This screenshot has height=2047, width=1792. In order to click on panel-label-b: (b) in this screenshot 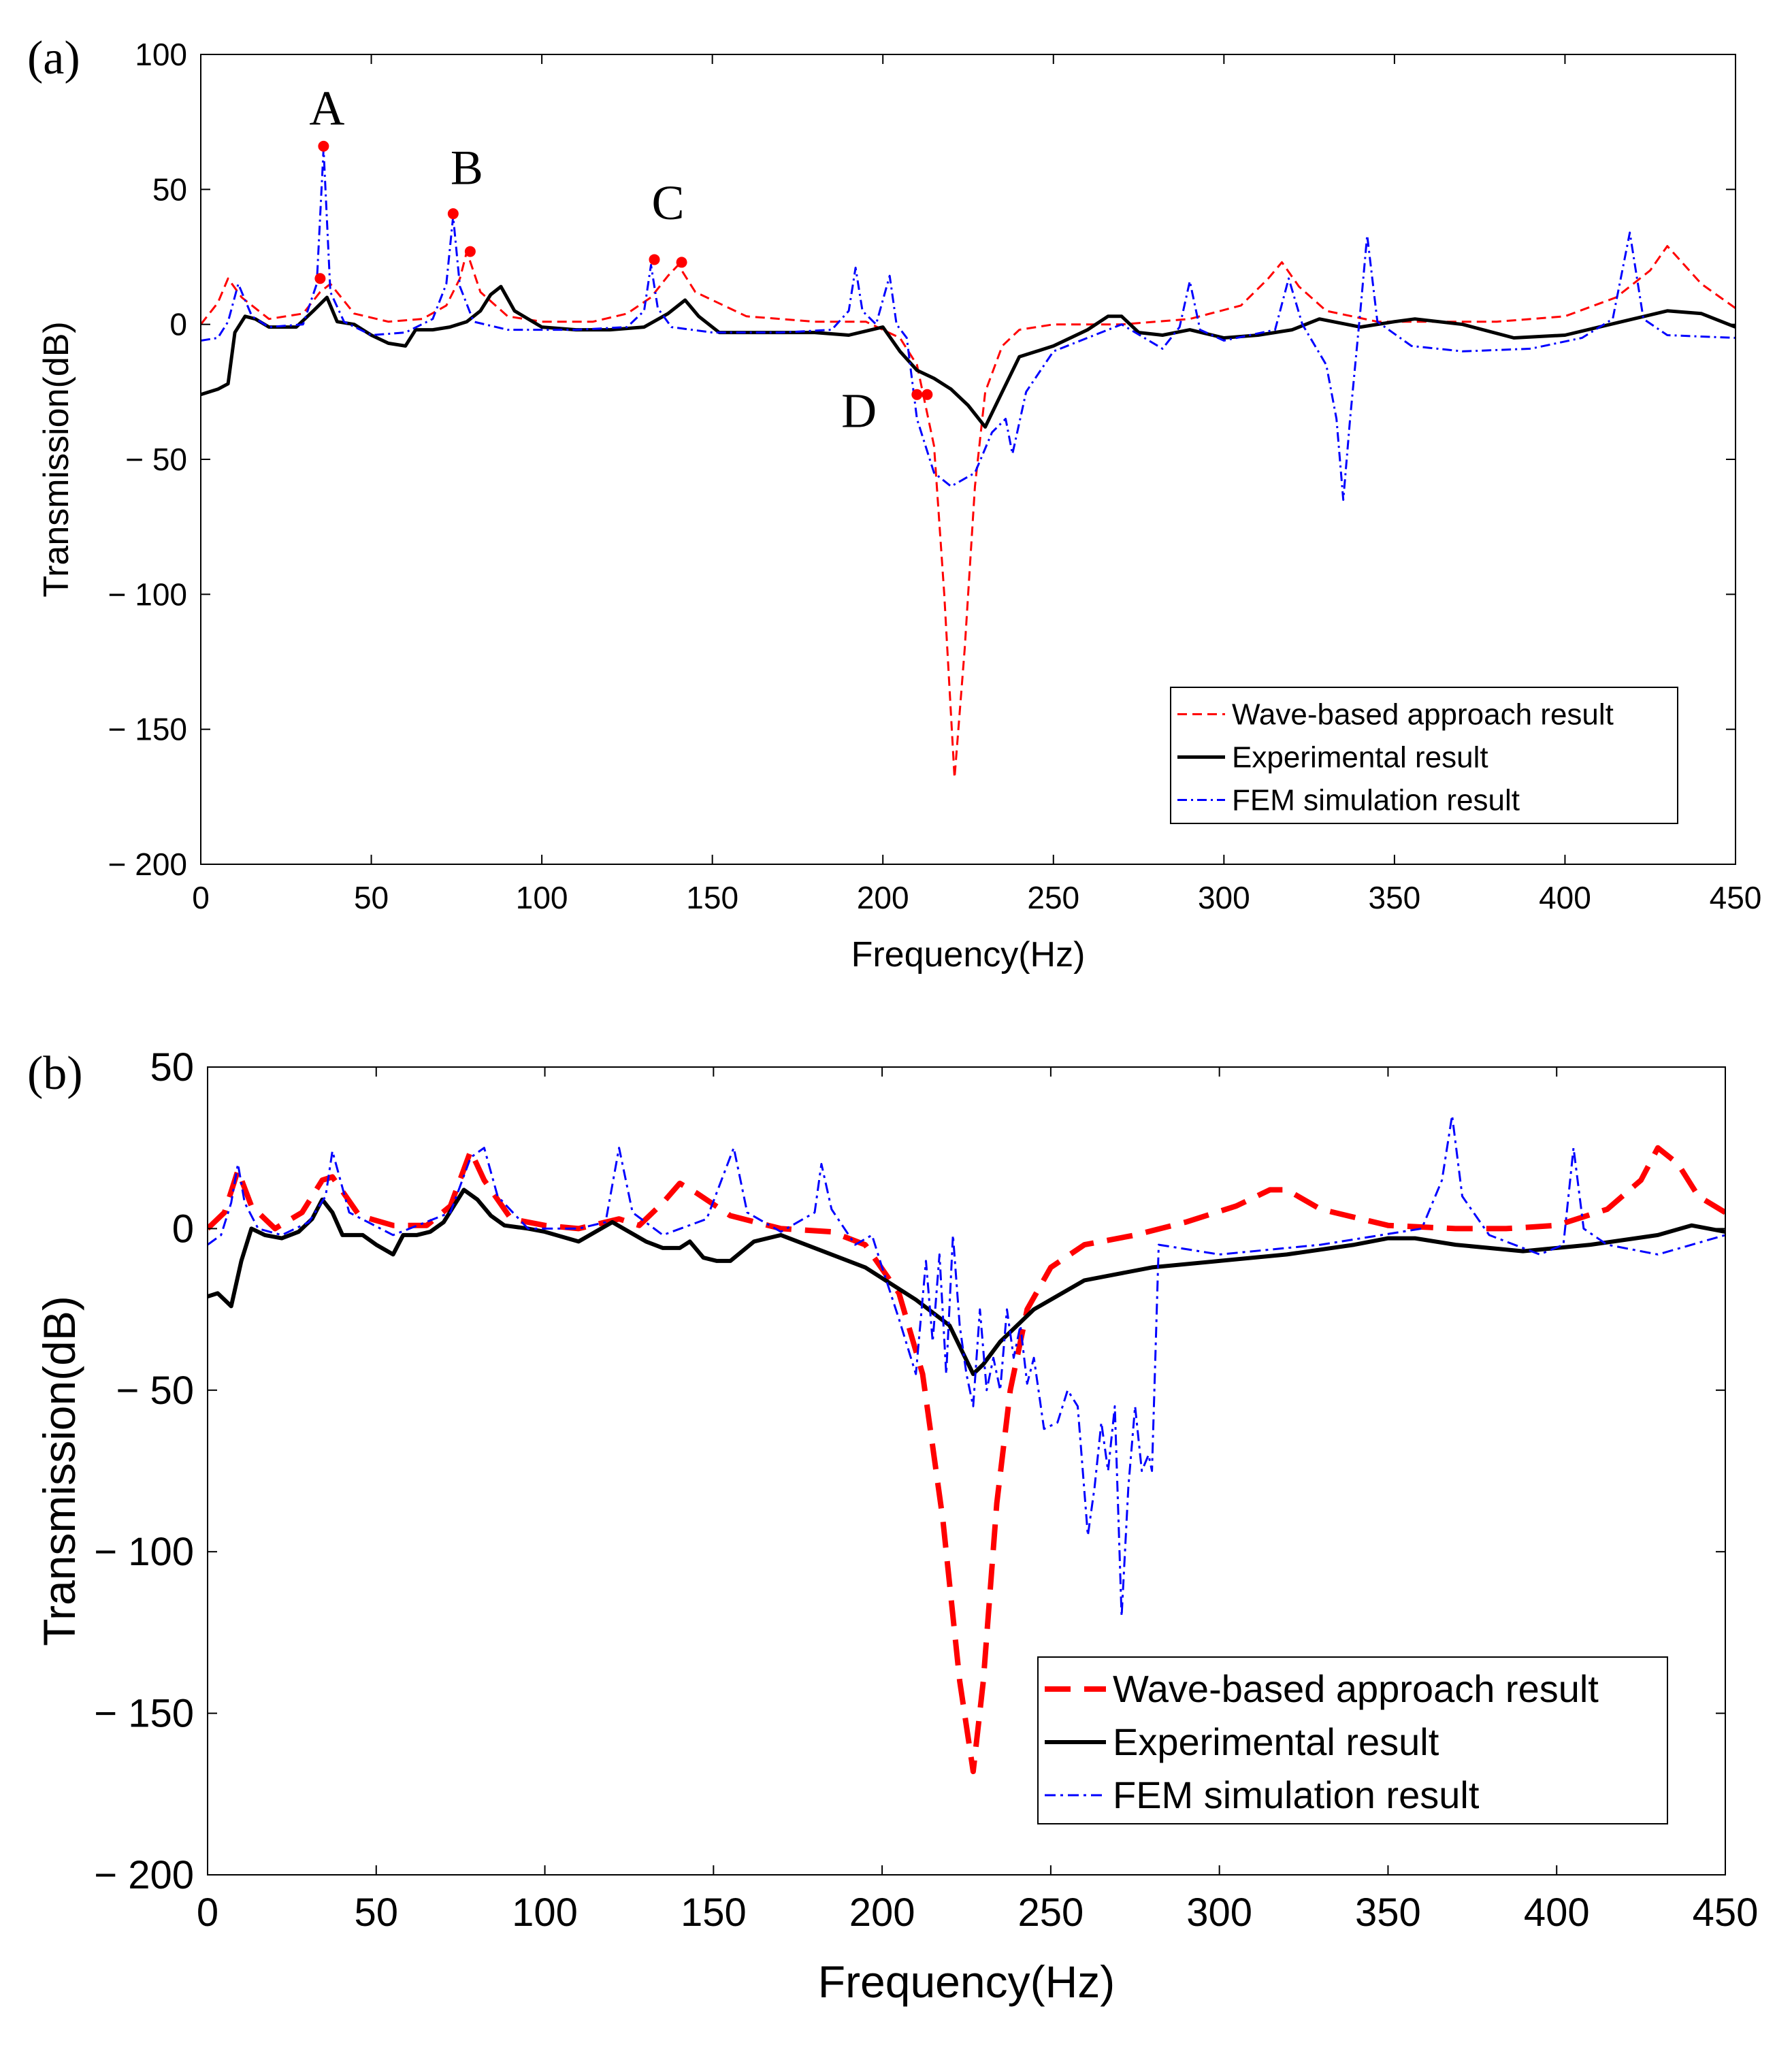, I will do `click(55, 1073)`.